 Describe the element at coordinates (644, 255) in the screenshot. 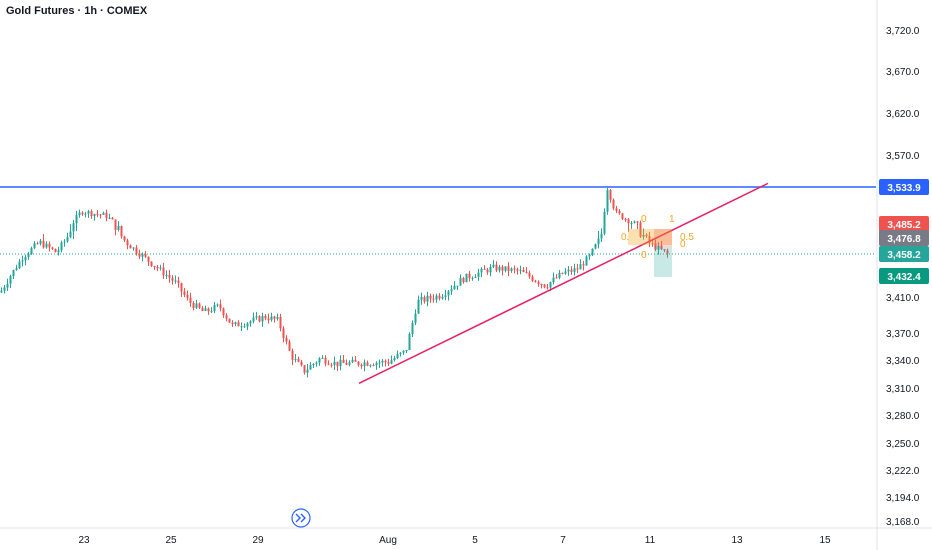

I see `fib-label: 0` at that location.